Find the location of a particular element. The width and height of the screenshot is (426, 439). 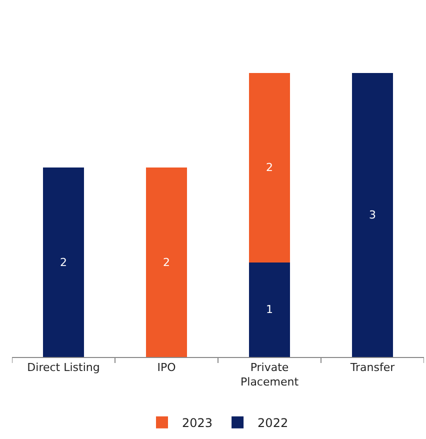

x-tick-label: Transfer is located at coordinates (372, 367).